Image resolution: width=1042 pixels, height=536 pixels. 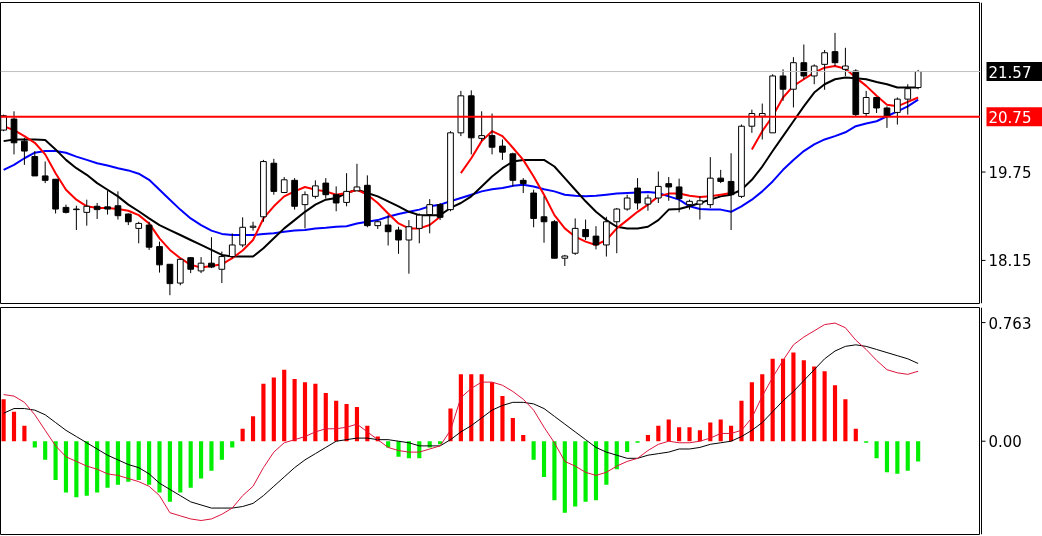 I want to click on y-tick-label: 0.763, so click(x=1010, y=323).